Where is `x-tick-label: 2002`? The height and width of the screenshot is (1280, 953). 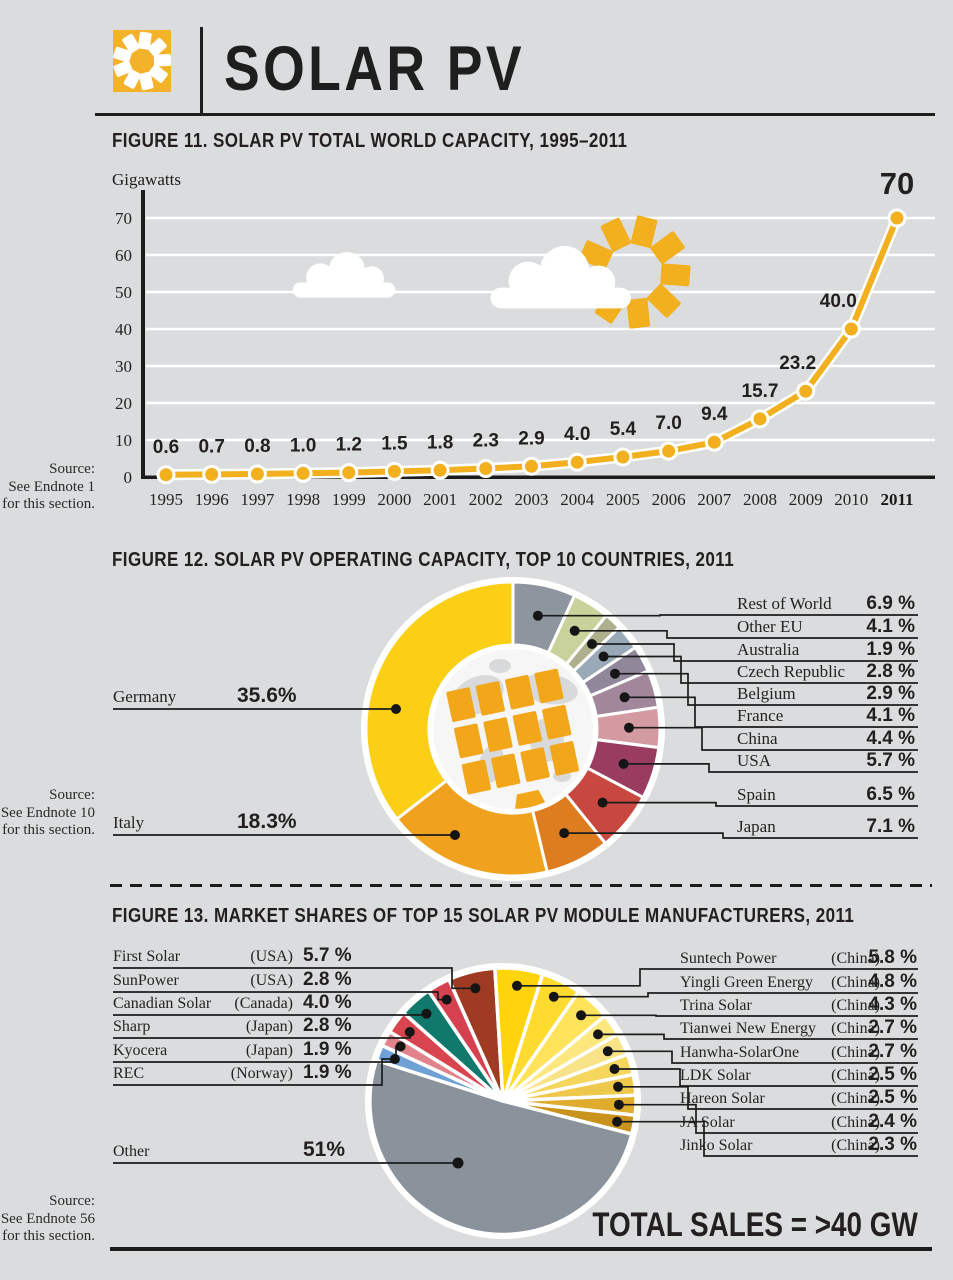 x-tick-label: 2002 is located at coordinates (486, 499).